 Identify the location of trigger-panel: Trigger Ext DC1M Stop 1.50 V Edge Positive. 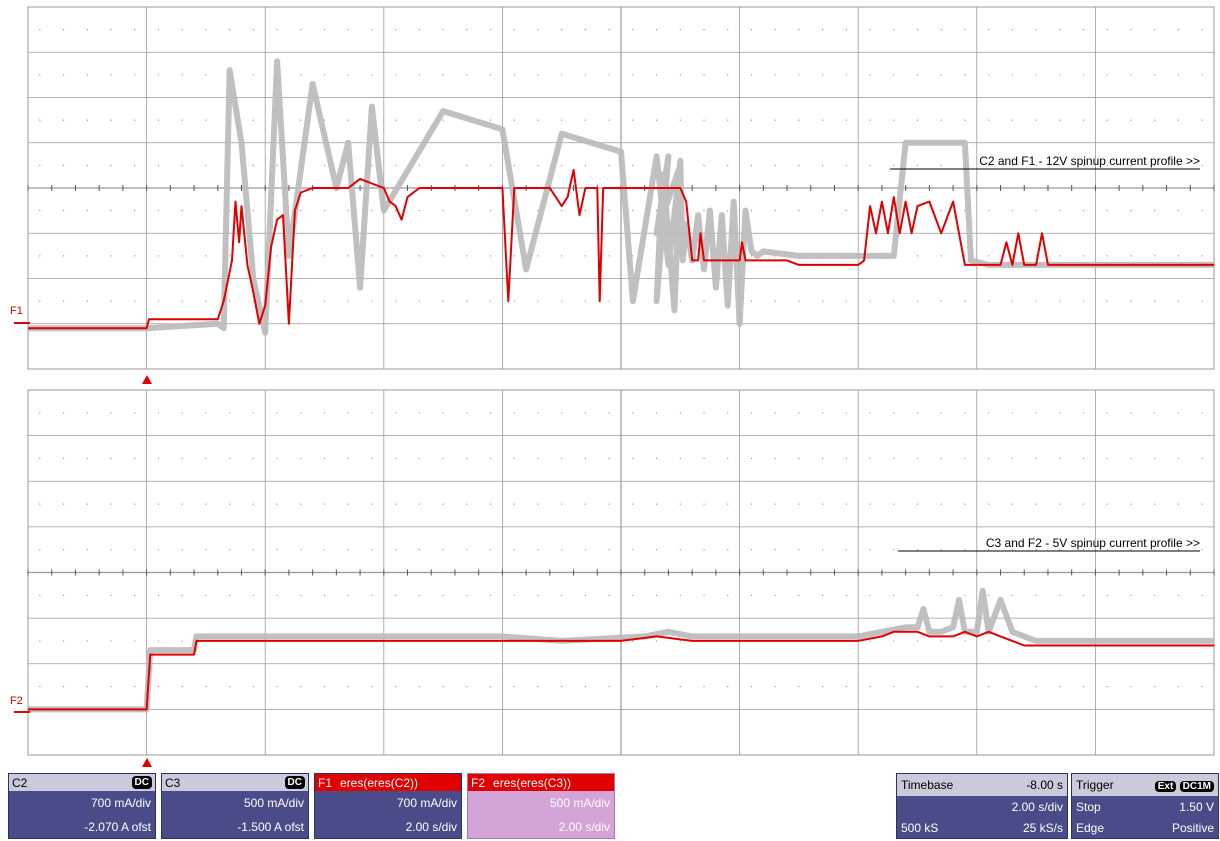
(1145, 806).